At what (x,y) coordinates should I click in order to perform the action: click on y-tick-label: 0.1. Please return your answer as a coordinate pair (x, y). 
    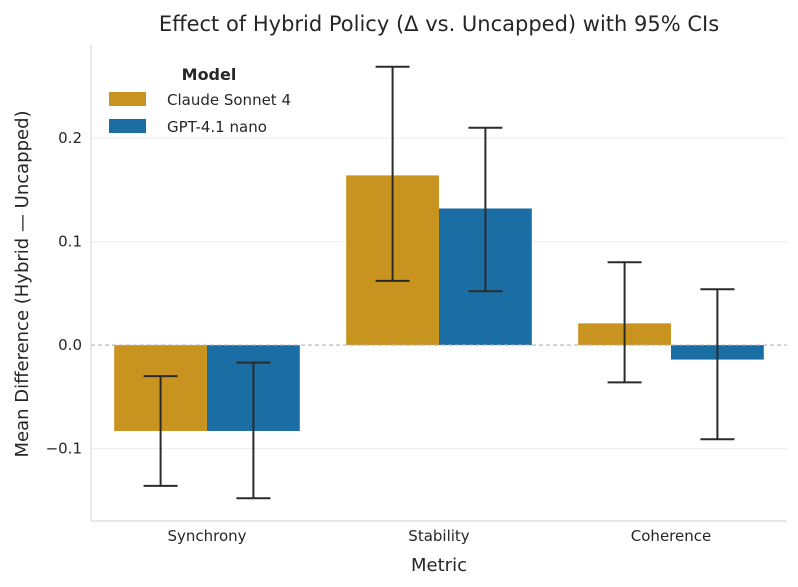
    Looking at the image, I should click on (70, 242).